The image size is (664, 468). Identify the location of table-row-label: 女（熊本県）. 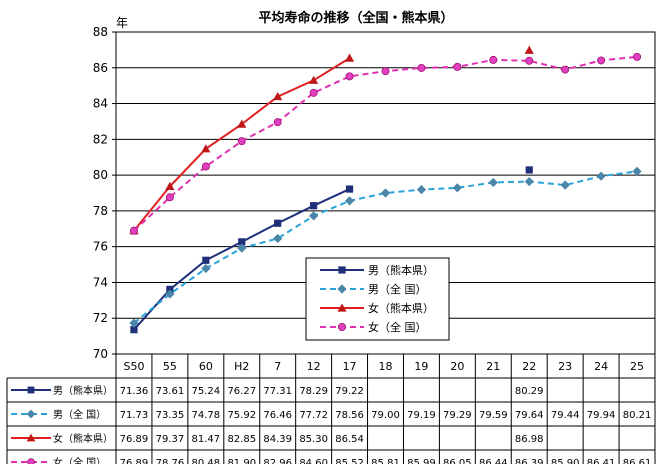
(83, 438).